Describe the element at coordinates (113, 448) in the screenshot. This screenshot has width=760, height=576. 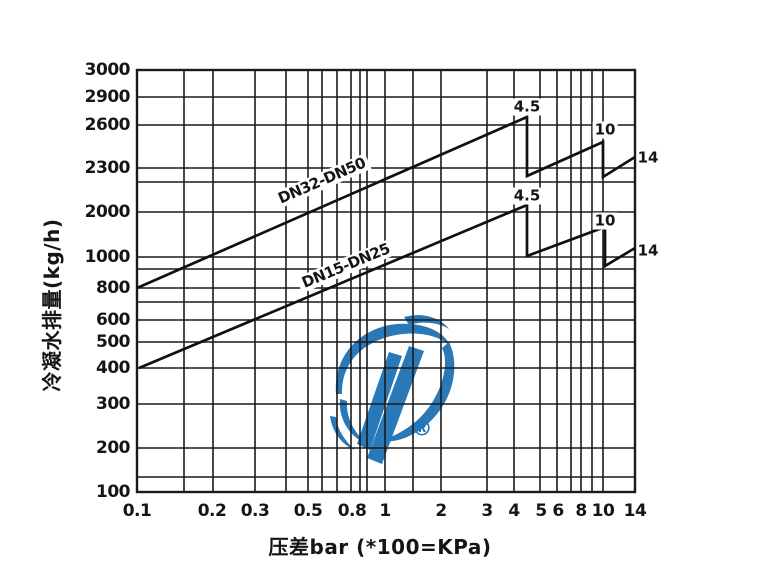
I see `y-tick-200: 200` at that location.